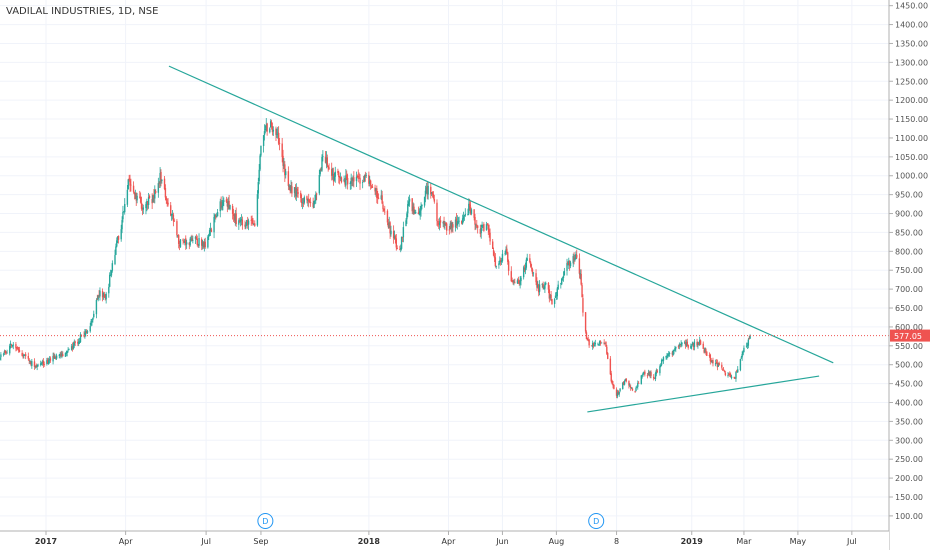 This screenshot has width=932, height=555. Describe the element at coordinates (911, 81) in the screenshot. I see `y-tick-label: 1250.00` at that location.